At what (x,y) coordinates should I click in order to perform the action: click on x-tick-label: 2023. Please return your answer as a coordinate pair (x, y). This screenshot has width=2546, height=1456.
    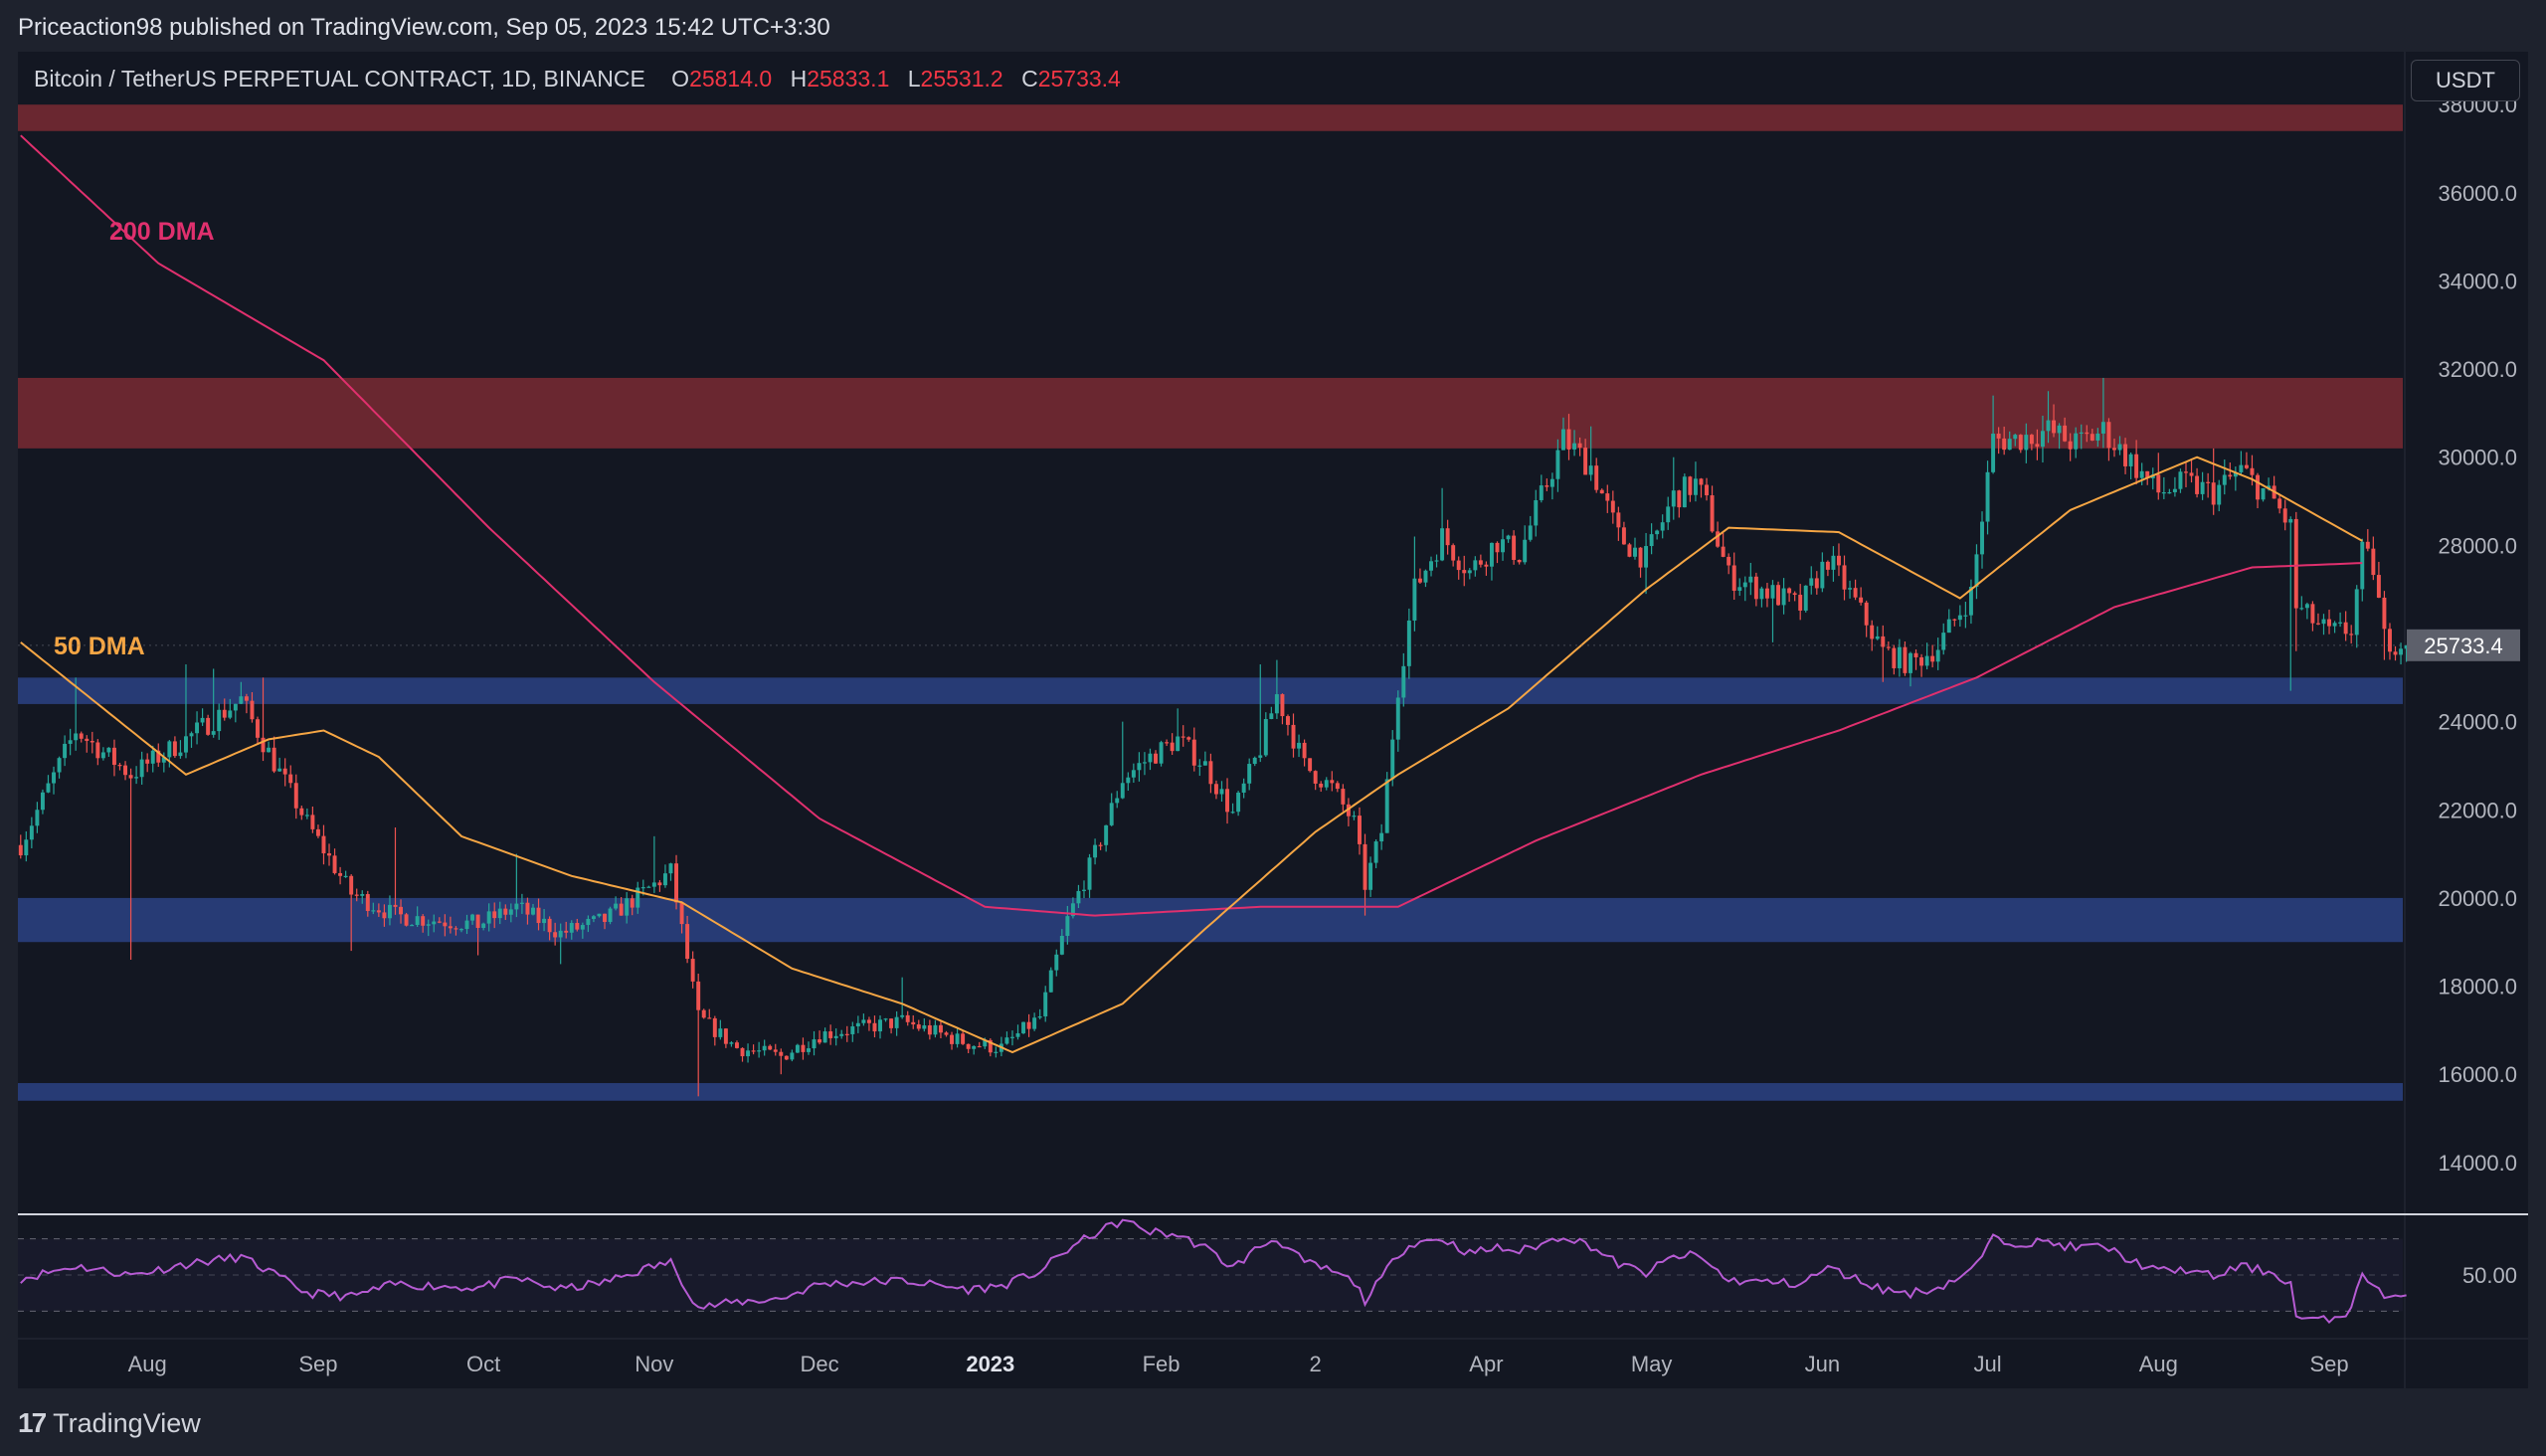
    Looking at the image, I should click on (990, 1364).